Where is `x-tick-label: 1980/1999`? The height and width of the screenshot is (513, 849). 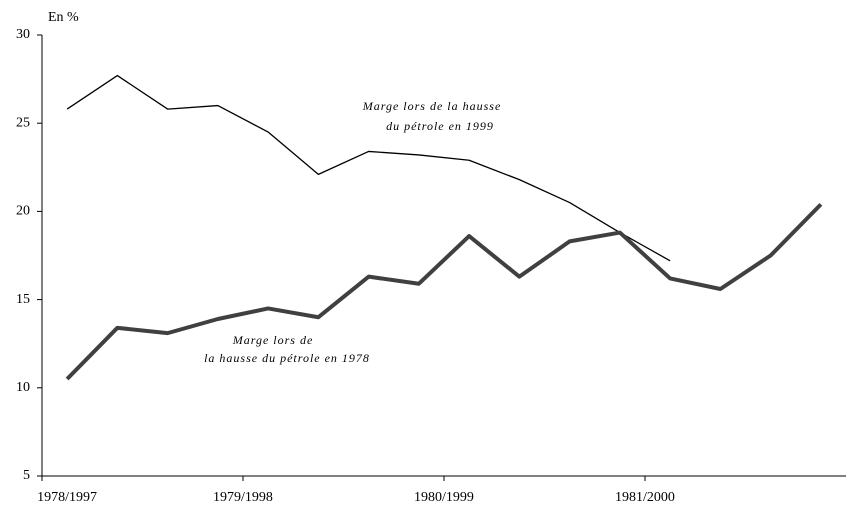 x-tick-label: 1980/1999 is located at coordinates (444, 497).